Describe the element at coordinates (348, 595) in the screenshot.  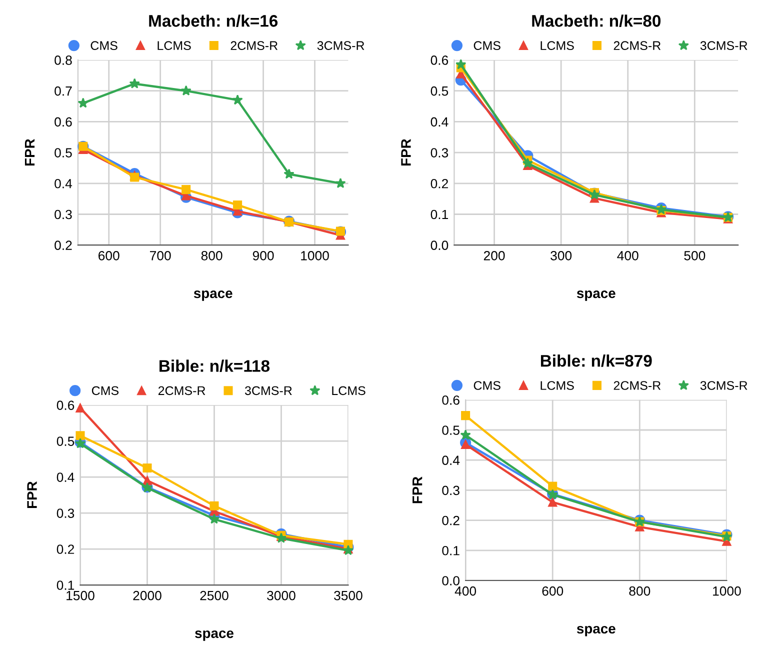
I see `x-tick-label: 3500` at that location.